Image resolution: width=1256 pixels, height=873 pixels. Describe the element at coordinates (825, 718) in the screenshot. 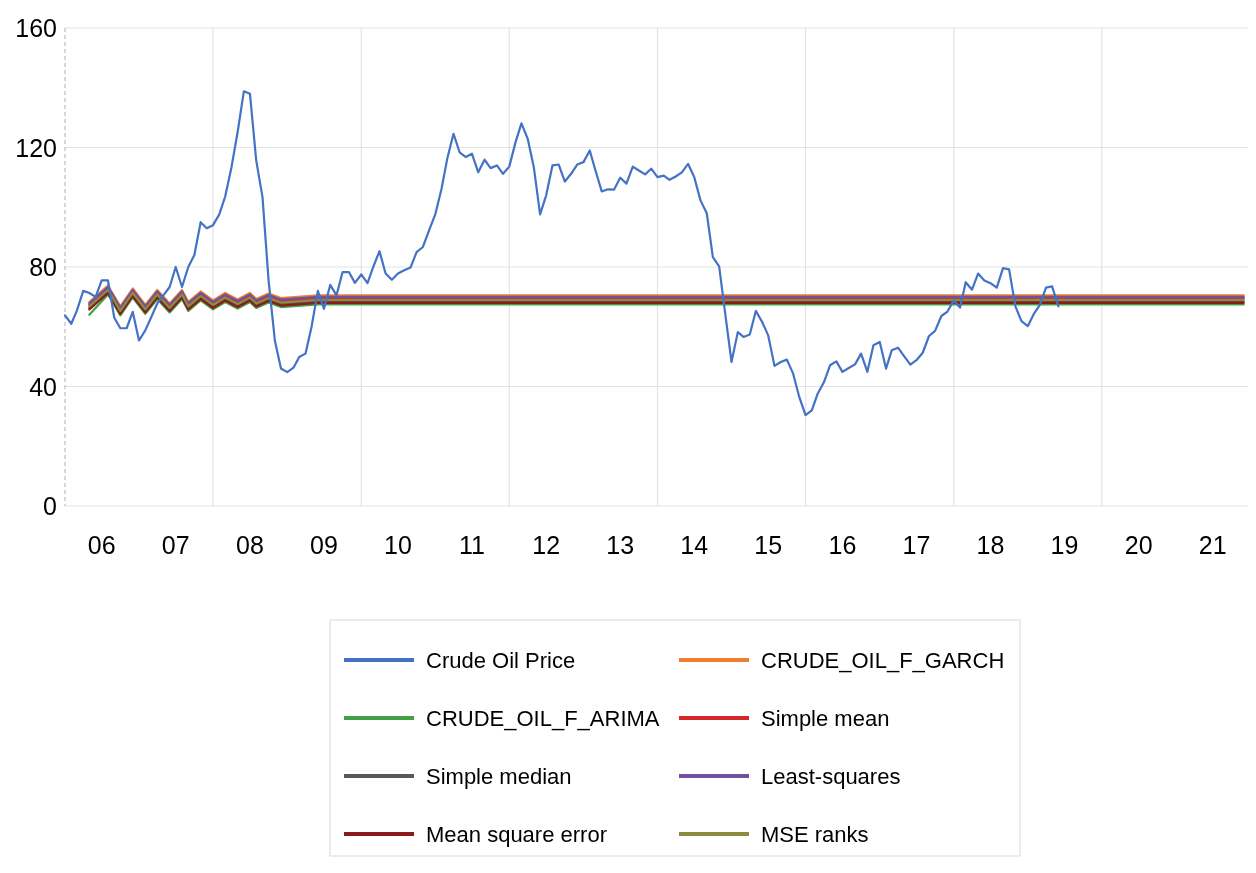

I see `legend-label: Simple mean` at that location.